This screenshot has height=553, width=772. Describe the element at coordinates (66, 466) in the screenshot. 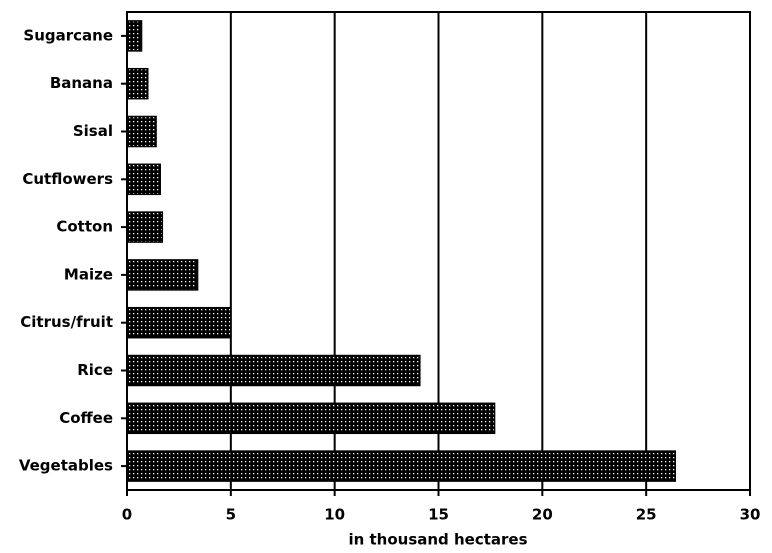

I see `y-tick-label: Vegetables` at that location.